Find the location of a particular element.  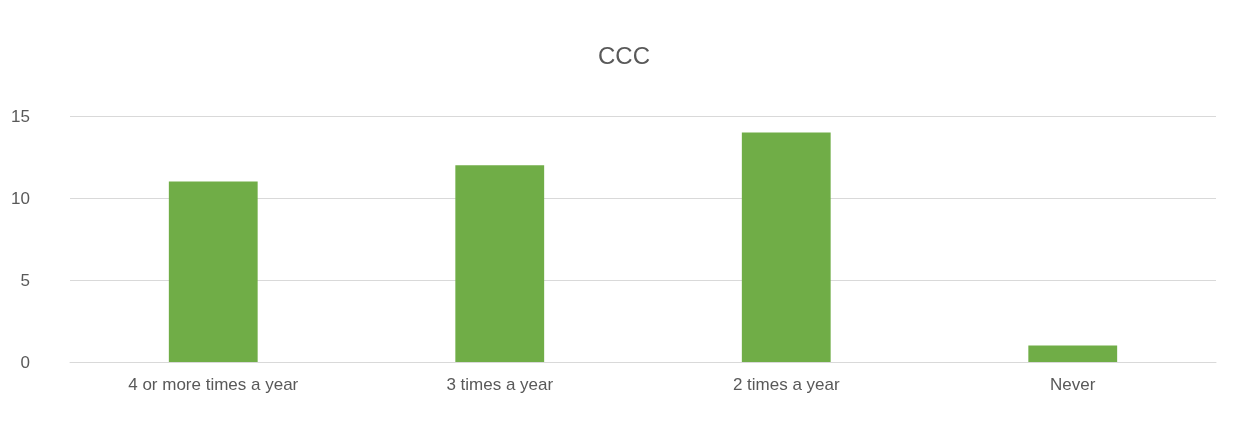

x-tick-label: Never is located at coordinates (1073, 384).